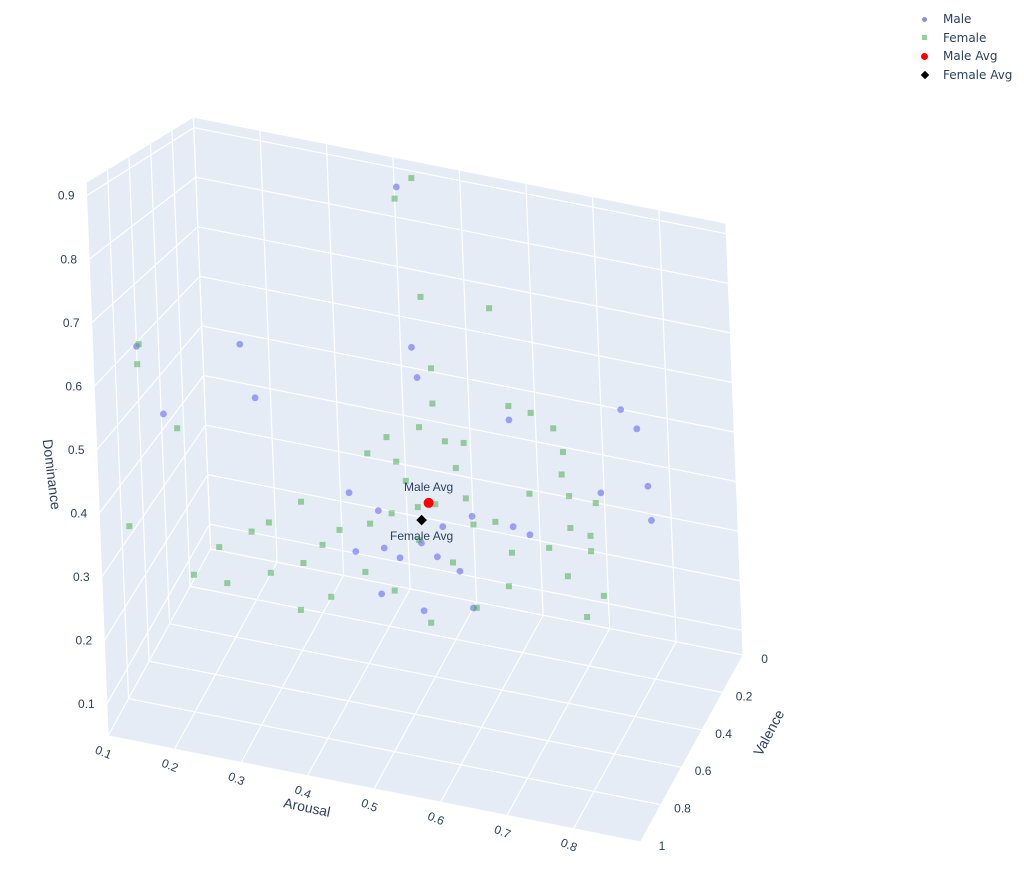 The width and height of the screenshot is (1024, 872). I want to click on y-tick-label: 0.8, so click(682, 809).